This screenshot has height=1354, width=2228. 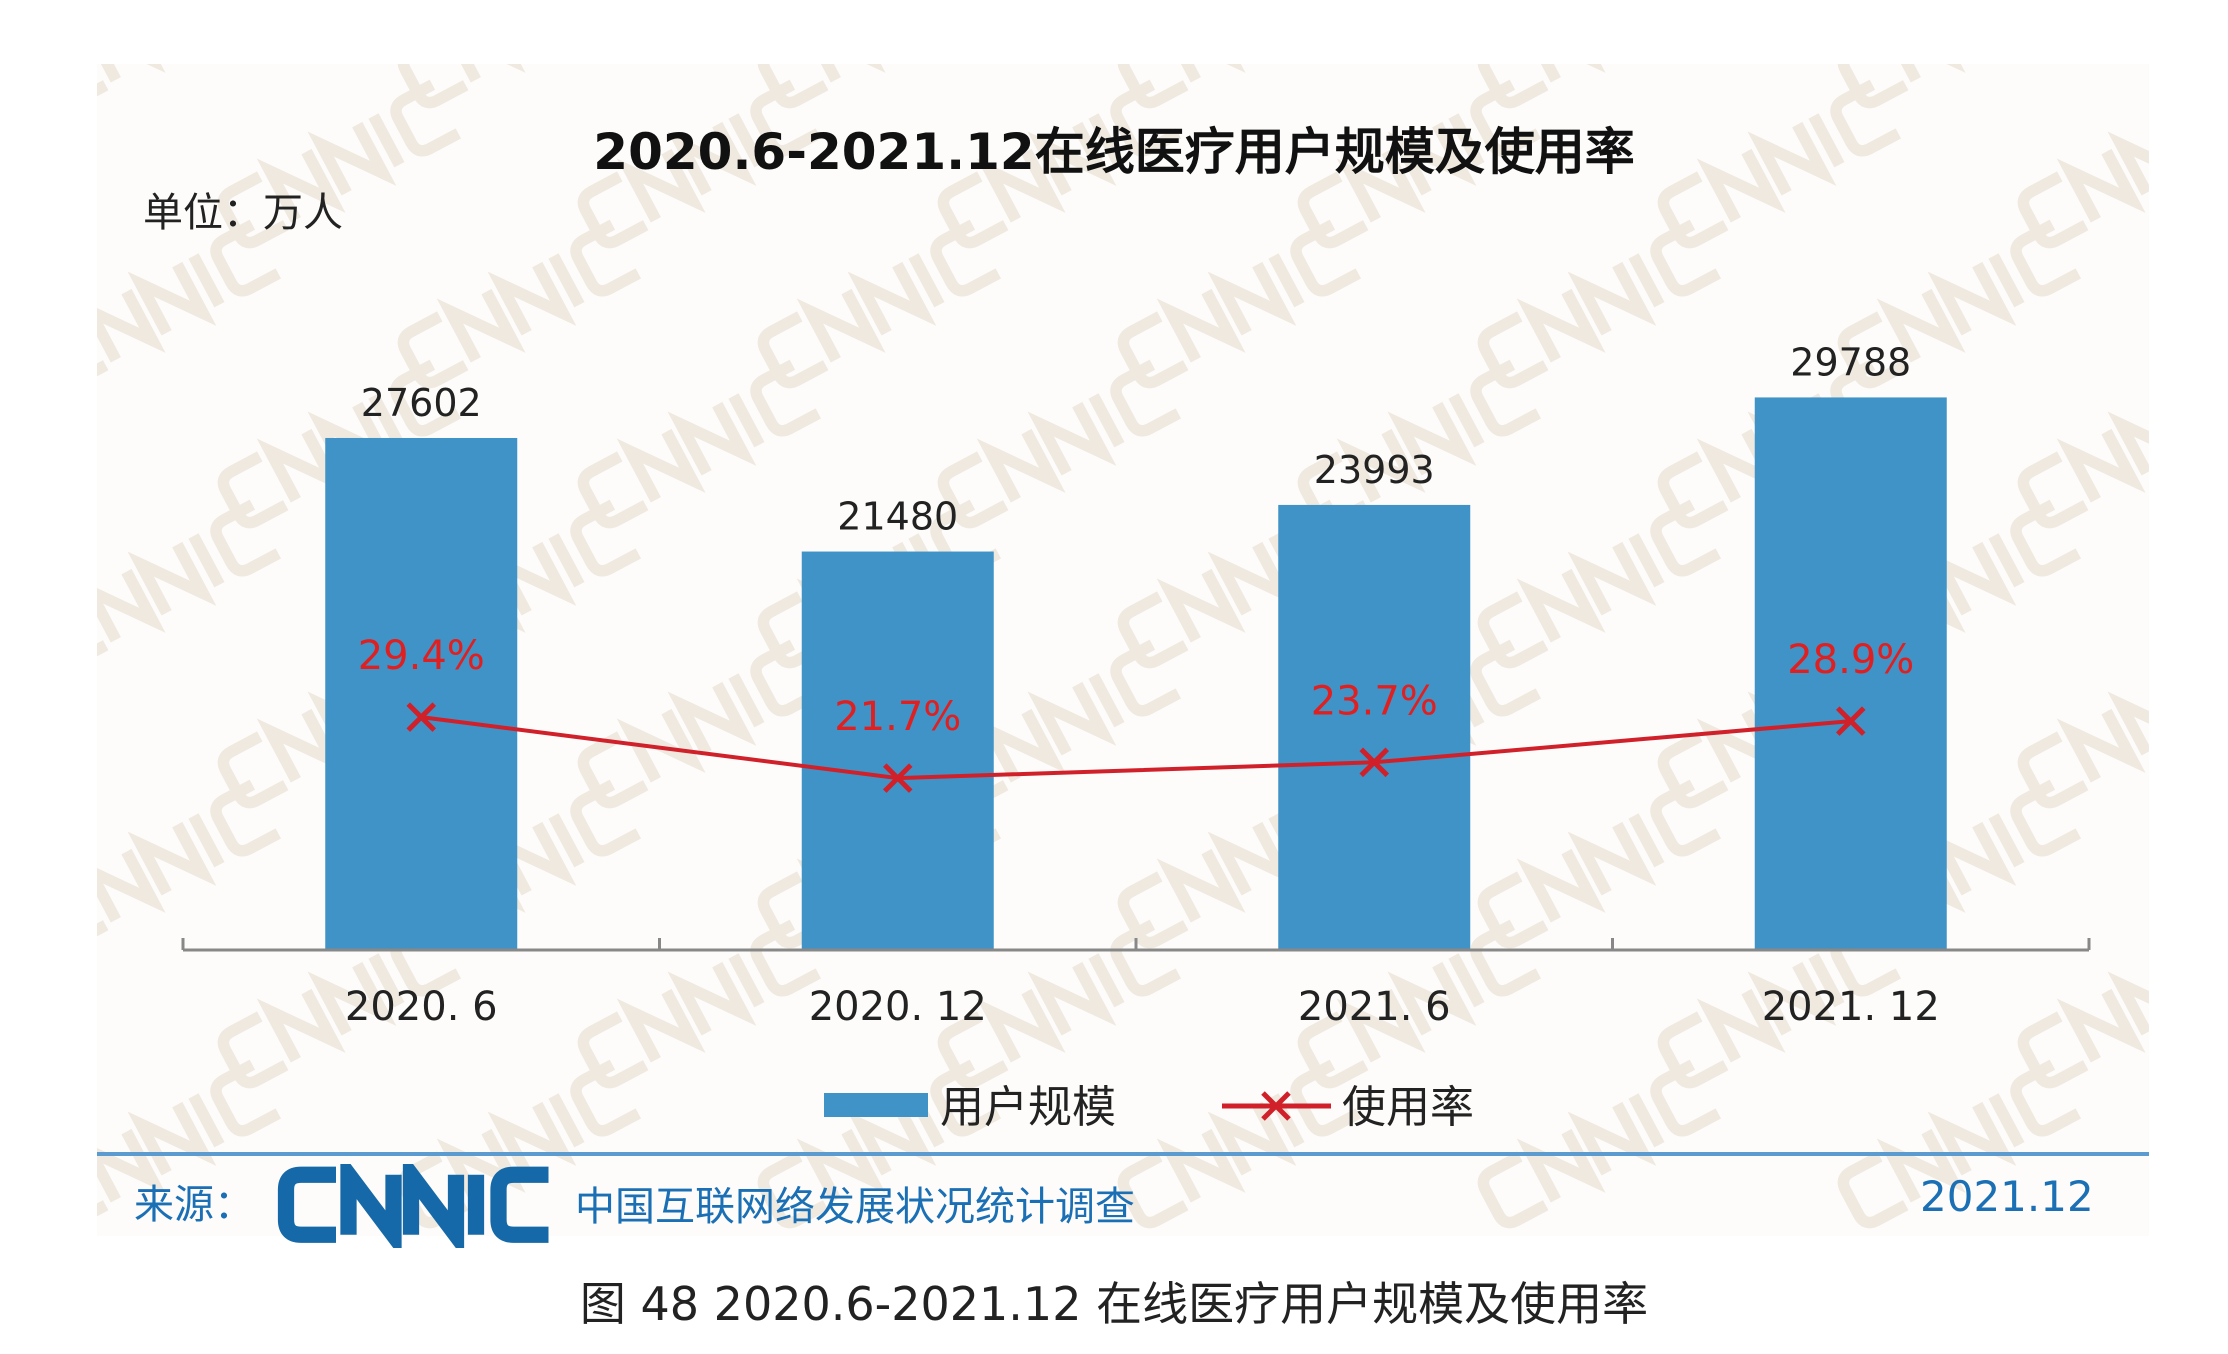 What do you see at coordinates (421, 403) in the screenshot?
I see `bar-value-label: 27602` at bounding box center [421, 403].